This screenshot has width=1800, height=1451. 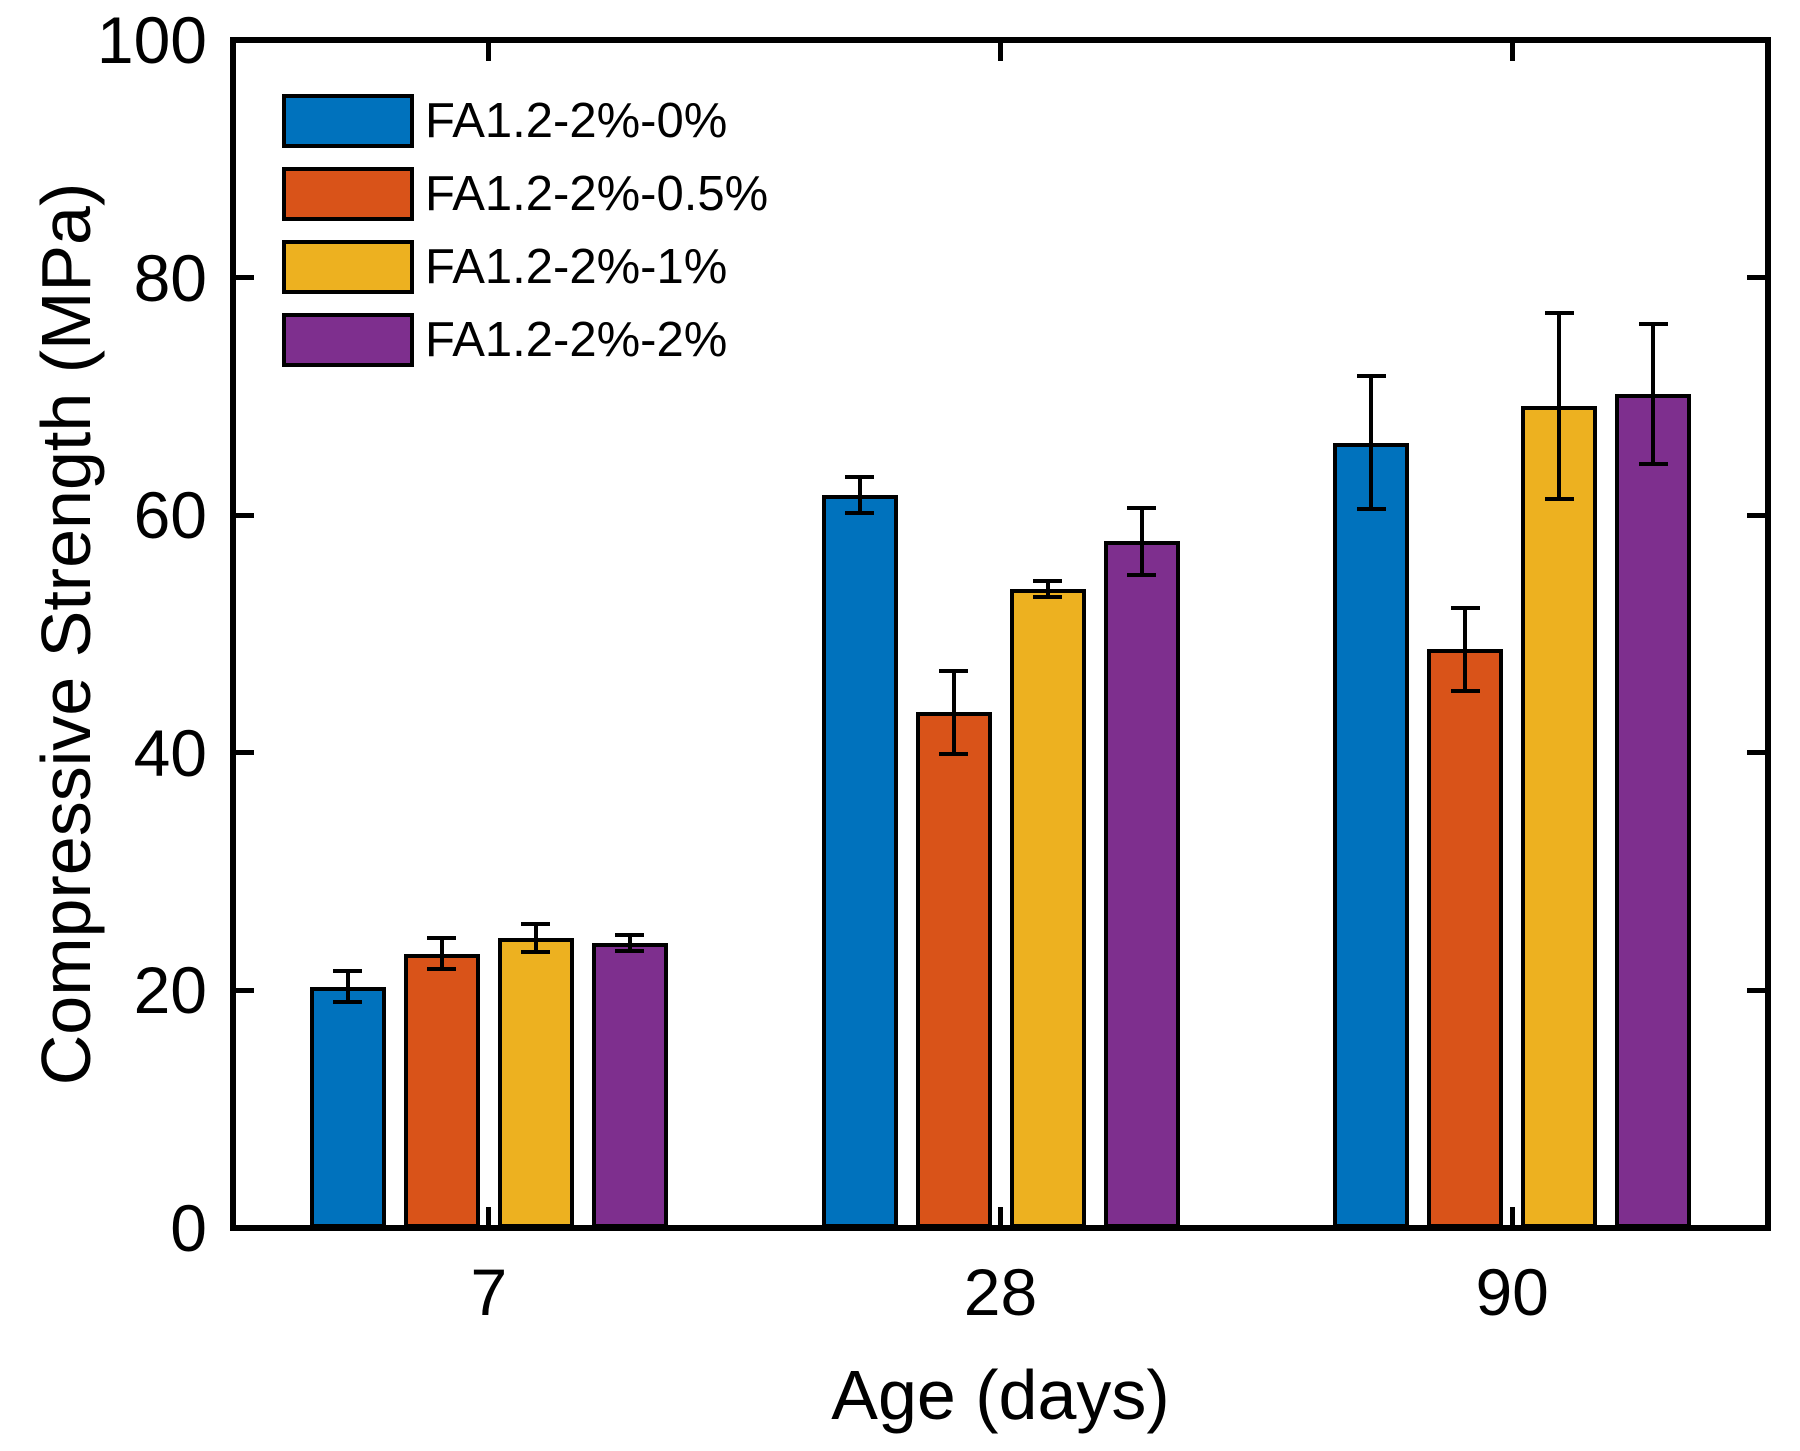 What do you see at coordinates (489, 1292) in the screenshot?
I see `x-tick-label-7: 7` at bounding box center [489, 1292].